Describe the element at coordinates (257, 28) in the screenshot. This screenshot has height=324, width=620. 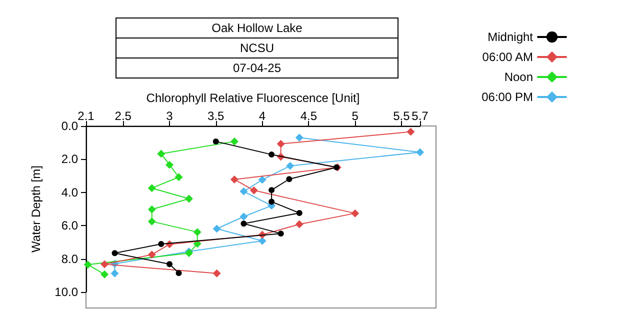
I see `chart-title: Oak Hollow Lake` at that location.